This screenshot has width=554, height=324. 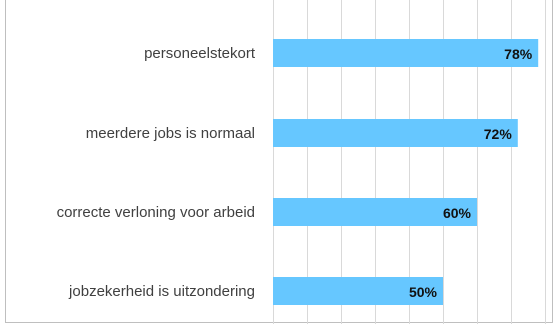 What do you see at coordinates (156, 212) in the screenshot?
I see `category-label: correcte verloning voor arbeid` at bounding box center [156, 212].